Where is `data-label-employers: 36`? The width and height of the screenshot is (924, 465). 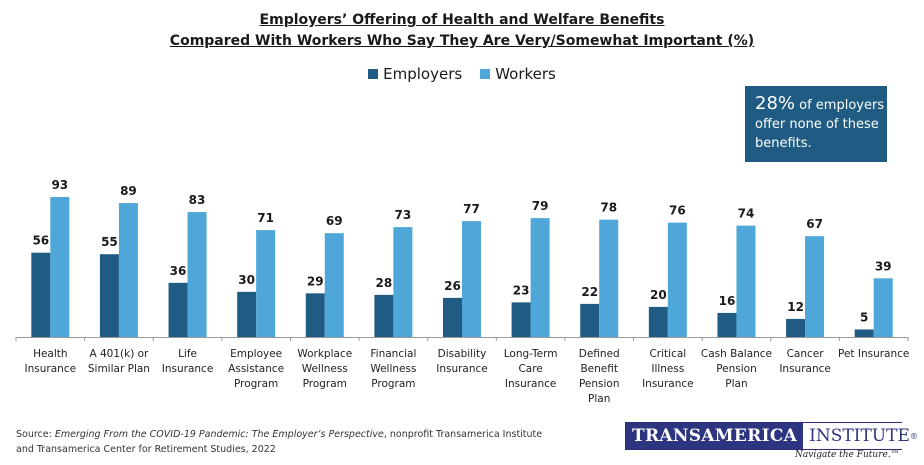 data-label-employers: 36 is located at coordinates (178, 271).